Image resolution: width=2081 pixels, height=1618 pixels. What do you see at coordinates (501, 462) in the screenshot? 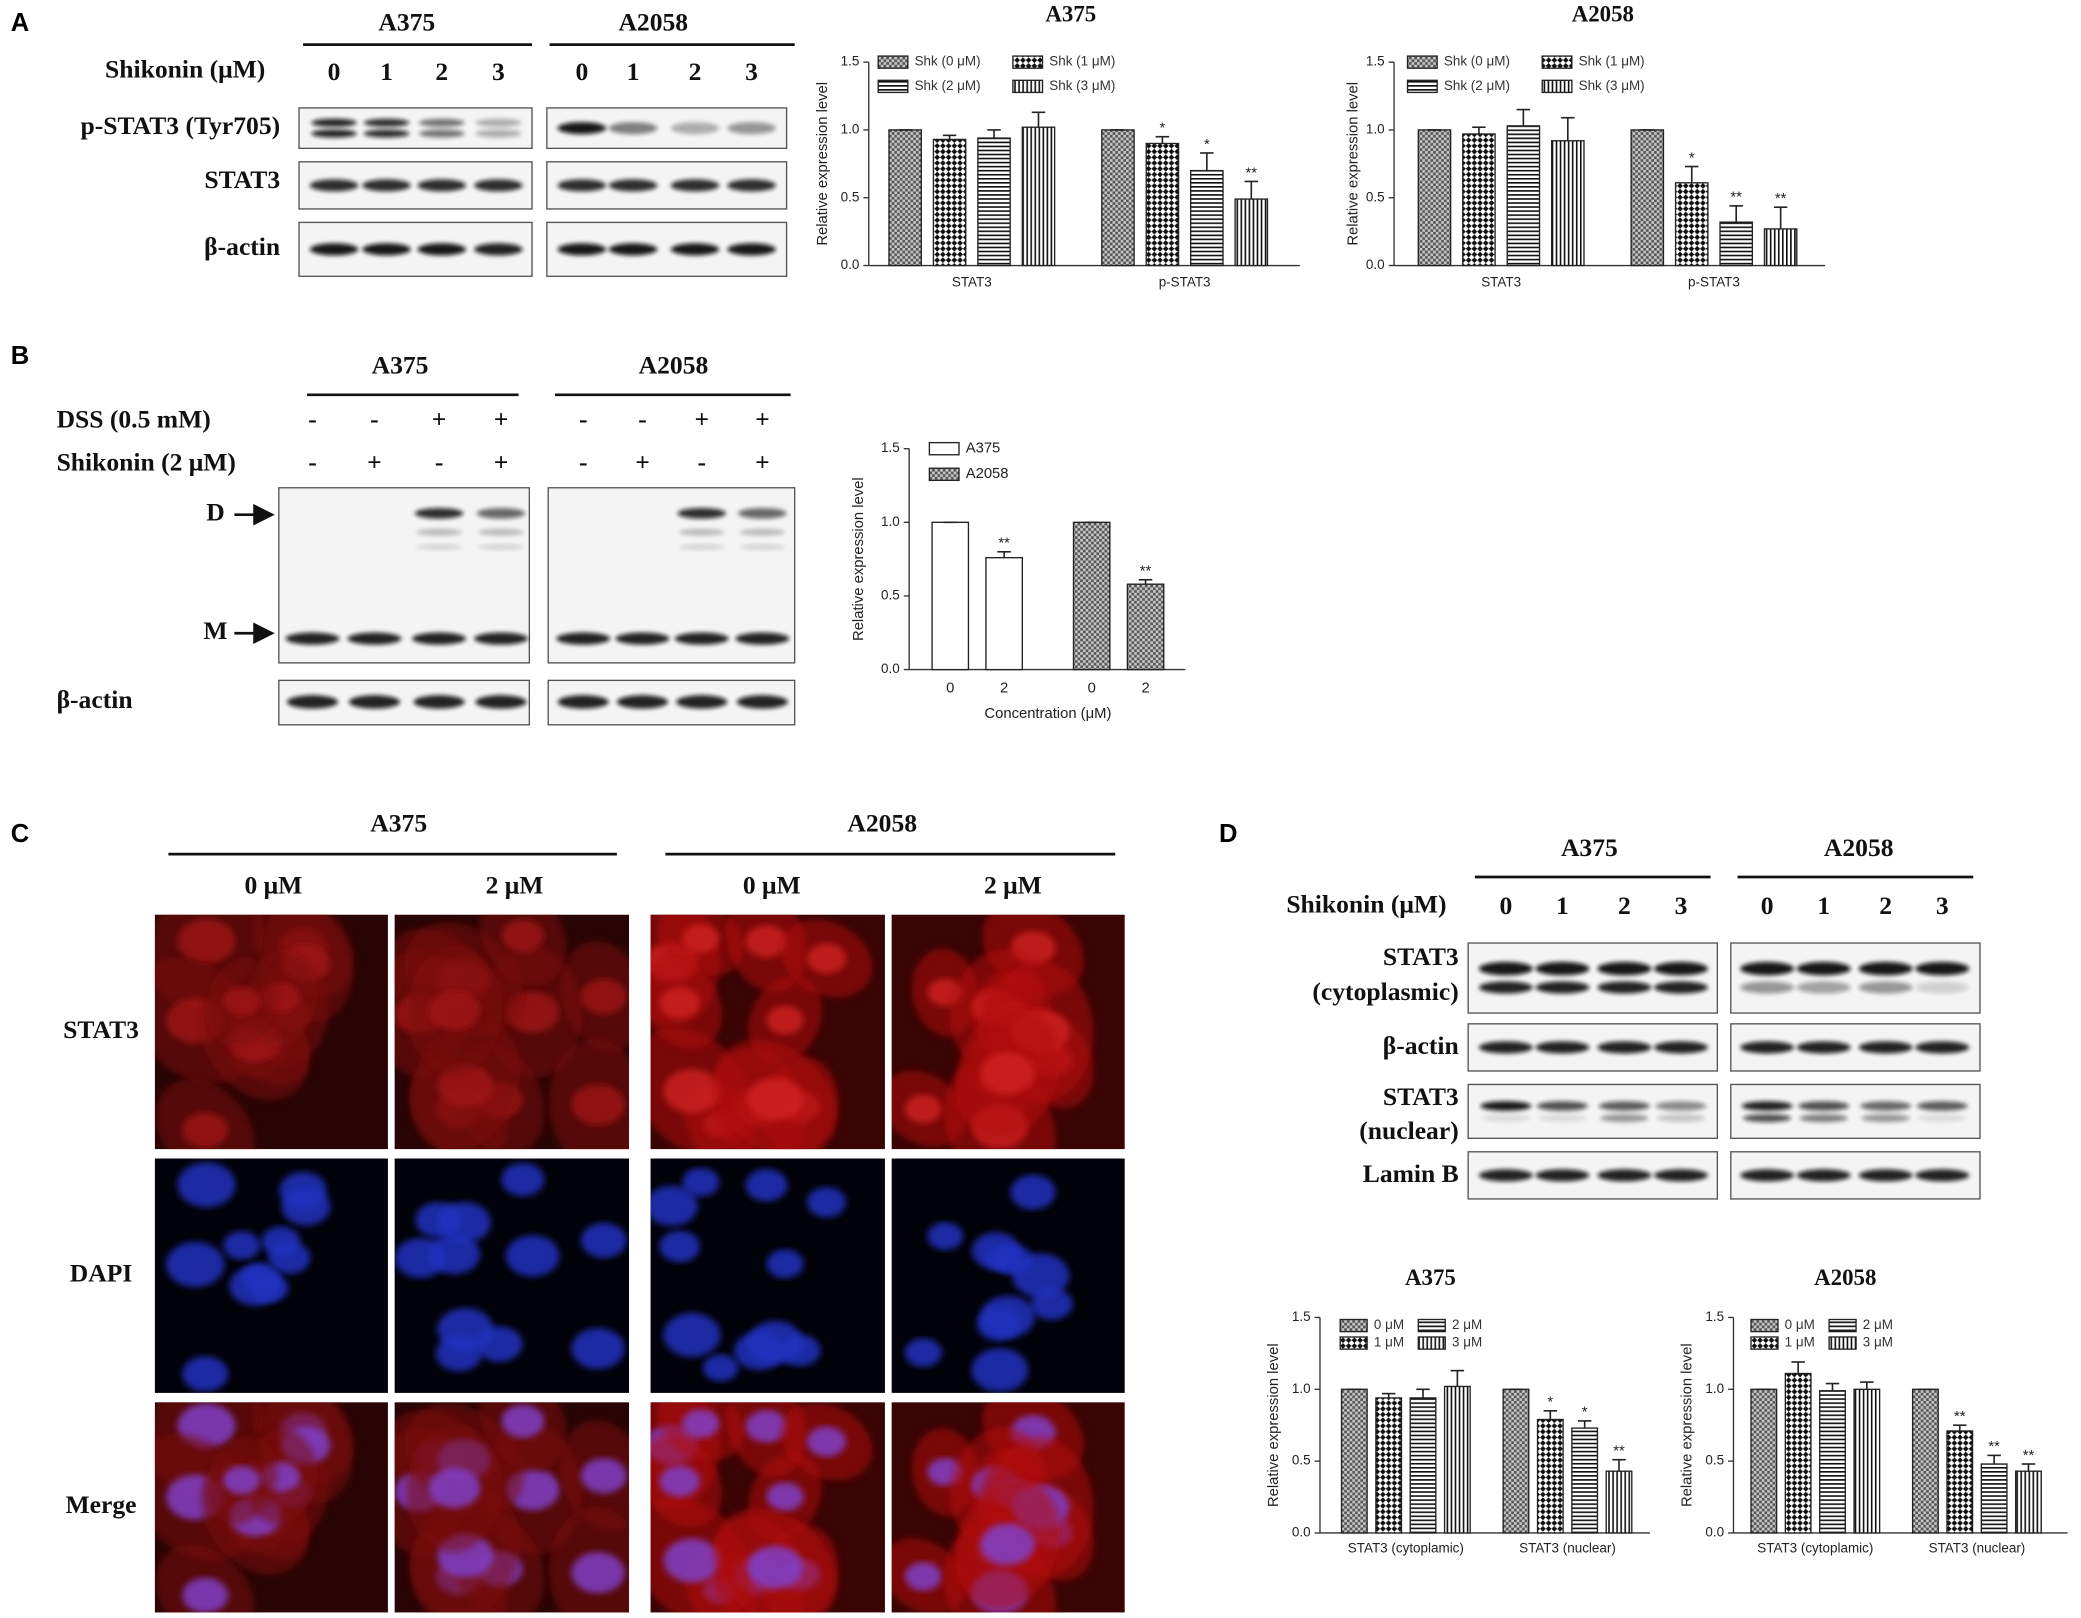
I see `sign-label: +` at bounding box center [501, 462].